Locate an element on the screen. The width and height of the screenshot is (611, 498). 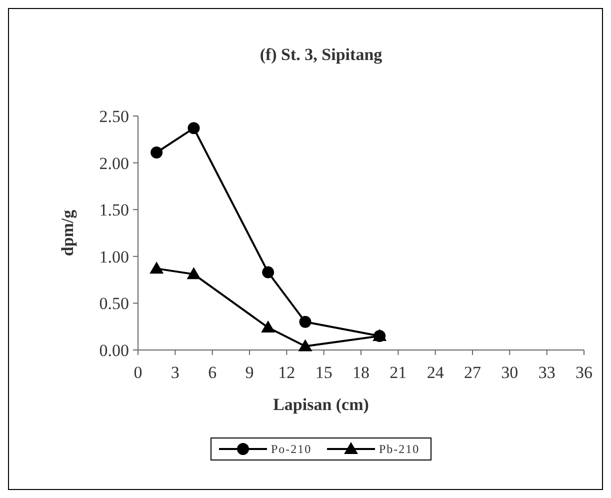
y-tick-label: 0.00 is located at coordinates (114, 350).